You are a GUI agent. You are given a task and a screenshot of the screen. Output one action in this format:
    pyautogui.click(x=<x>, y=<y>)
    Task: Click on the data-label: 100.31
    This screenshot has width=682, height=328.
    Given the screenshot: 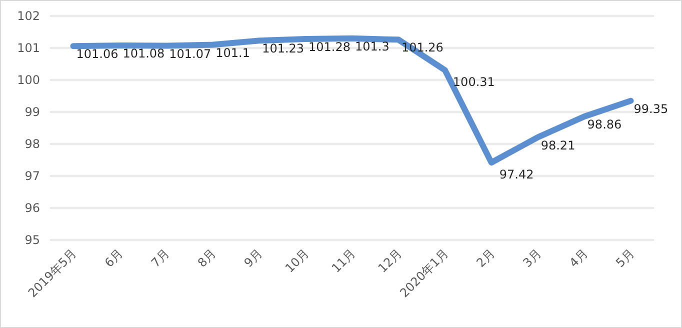 What is the action you would take?
    pyautogui.click(x=473, y=82)
    